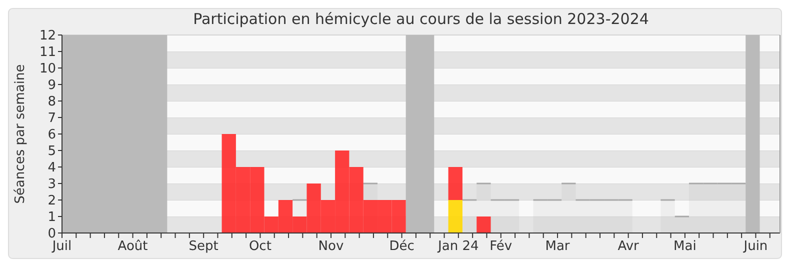 Image resolution: width=790 pixels, height=267 pixels. Describe the element at coordinates (52, 218) in the screenshot. I see `y-tick-label: 1` at that location.